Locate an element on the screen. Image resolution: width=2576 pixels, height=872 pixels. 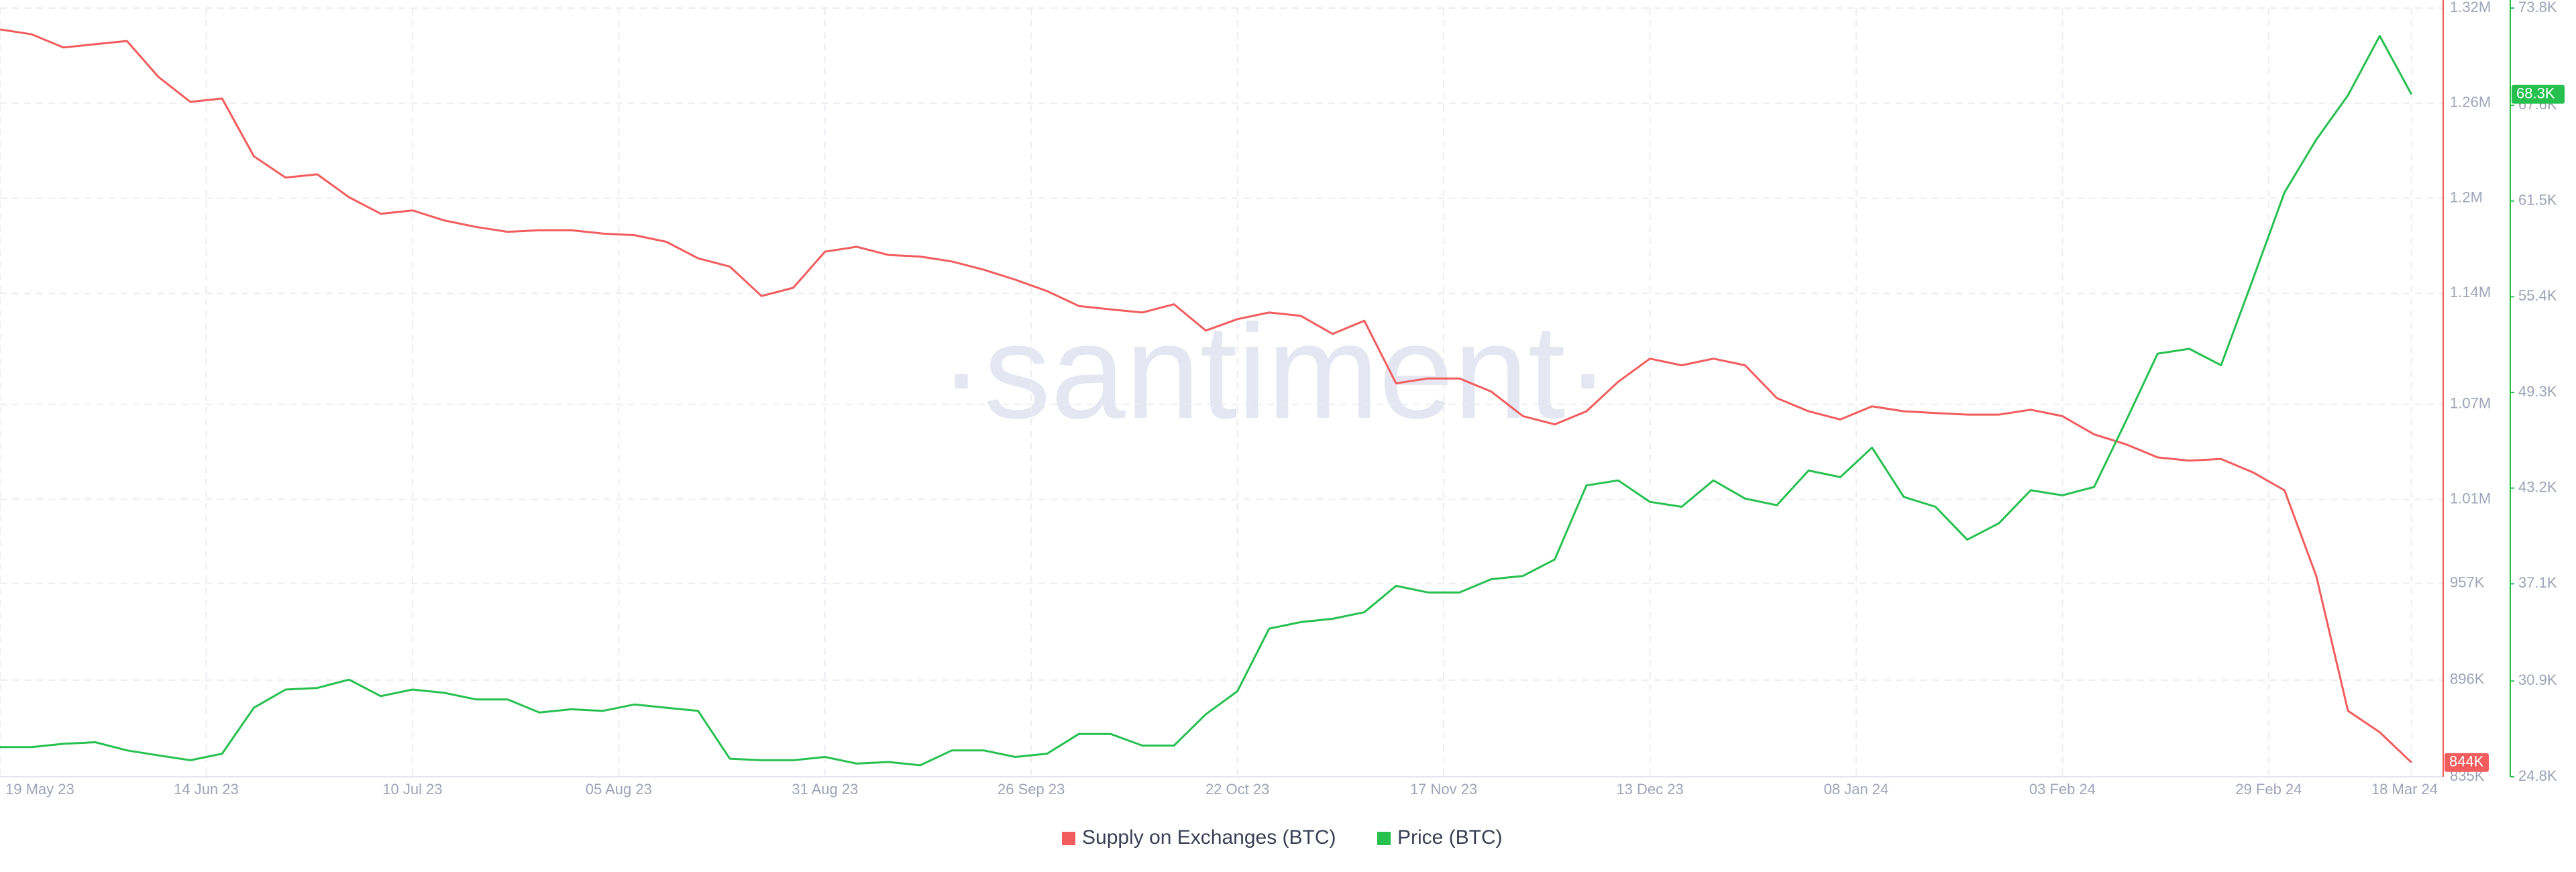
y-tick-label: 957K is located at coordinates (2467, 582).